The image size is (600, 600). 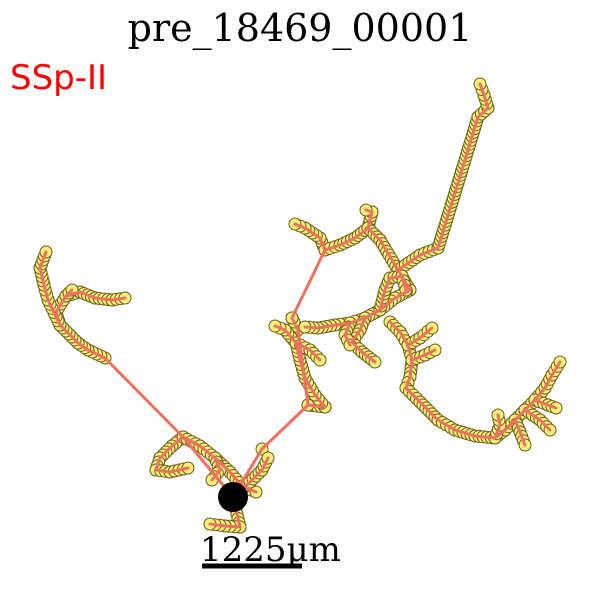 What do you see at coordinates (300, 28) in the screenshot?
I see `figure-title: pre_18469_00001` at bounding box center [300, 28].